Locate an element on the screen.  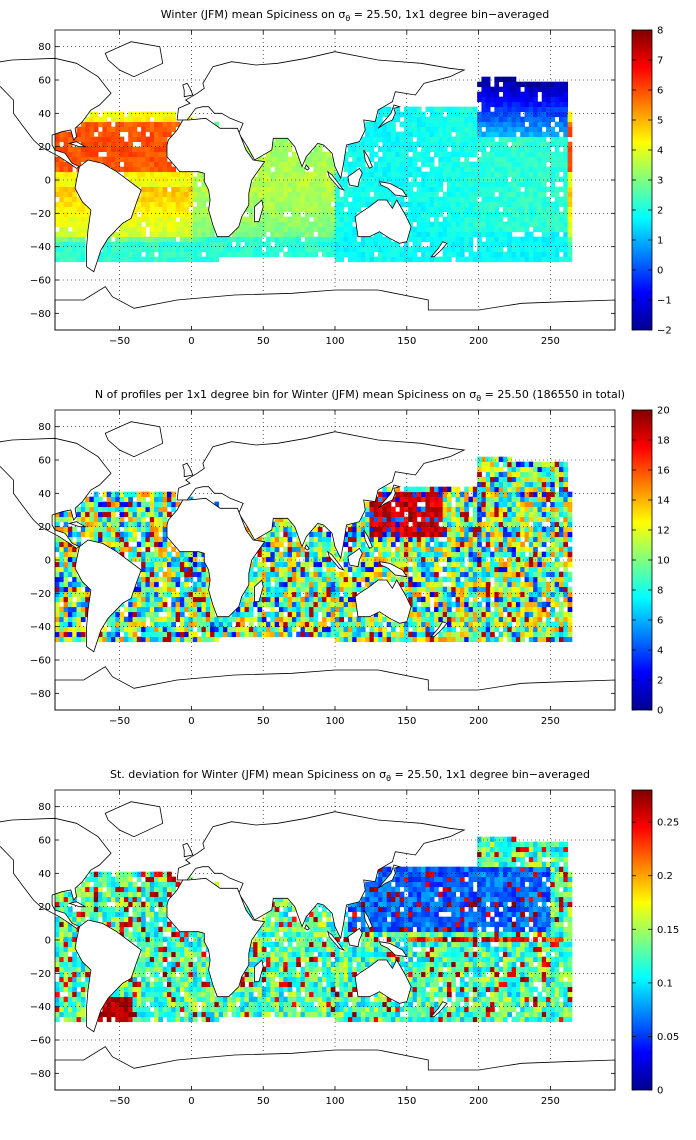
colorbar-tick-label: 1 is located at coordinates (660, 241).